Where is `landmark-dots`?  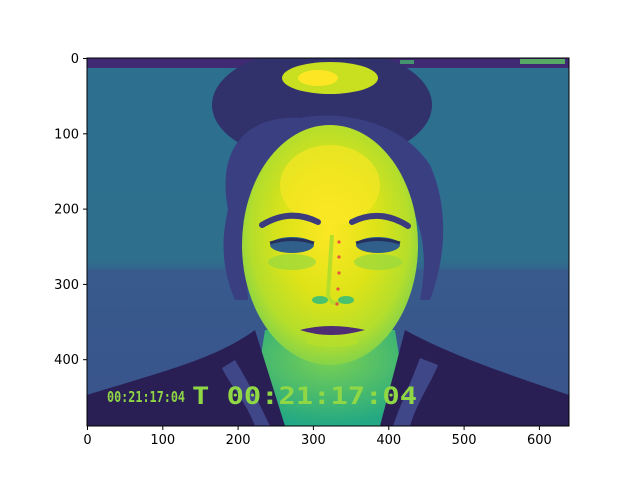
landmark-dots is located at coordinates (338, 273).